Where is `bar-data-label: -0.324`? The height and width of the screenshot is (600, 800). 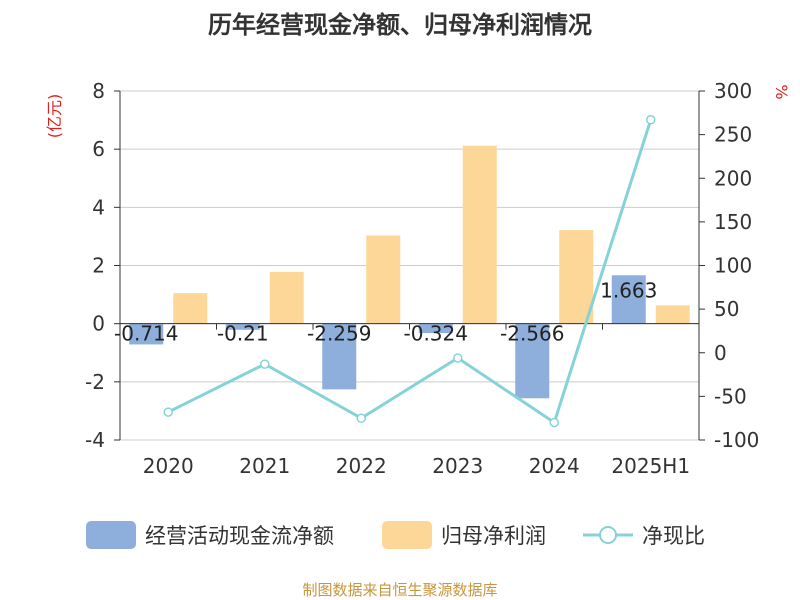
bar-data-label: -0.324 is located at coordinates (436, 334).